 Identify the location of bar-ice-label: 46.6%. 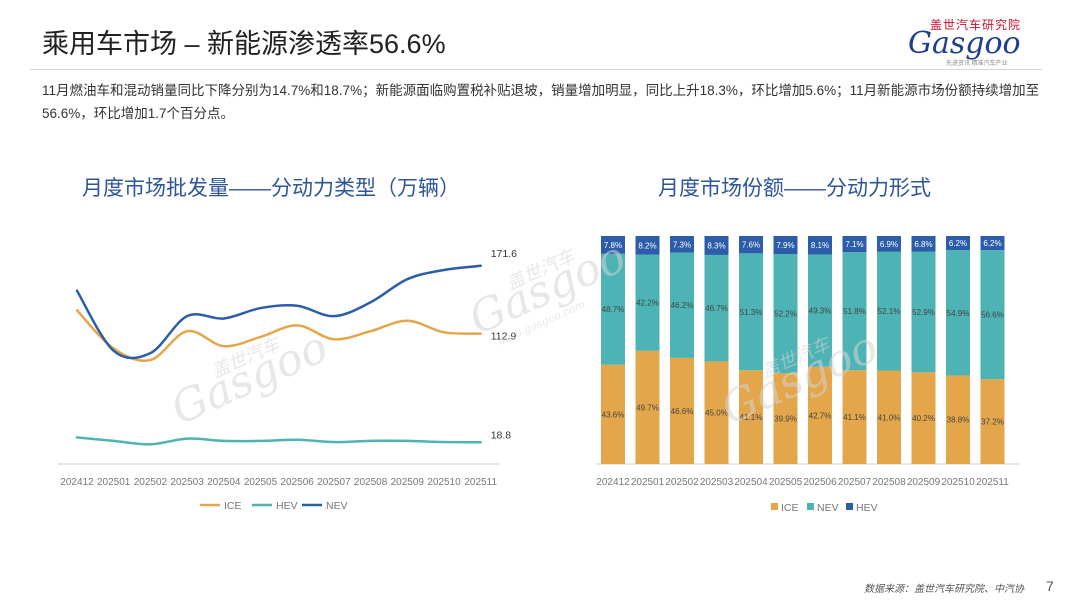
(682, 411).